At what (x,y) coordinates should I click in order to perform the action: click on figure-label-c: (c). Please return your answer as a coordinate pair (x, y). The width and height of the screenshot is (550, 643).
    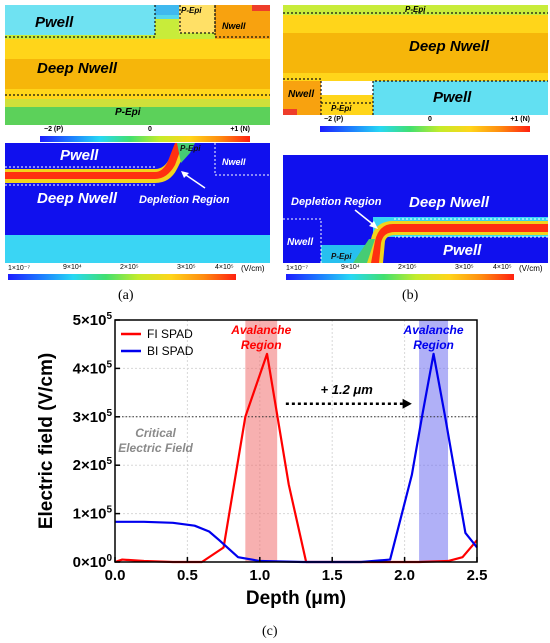
    Looking at the image, I should click on (270, 631).